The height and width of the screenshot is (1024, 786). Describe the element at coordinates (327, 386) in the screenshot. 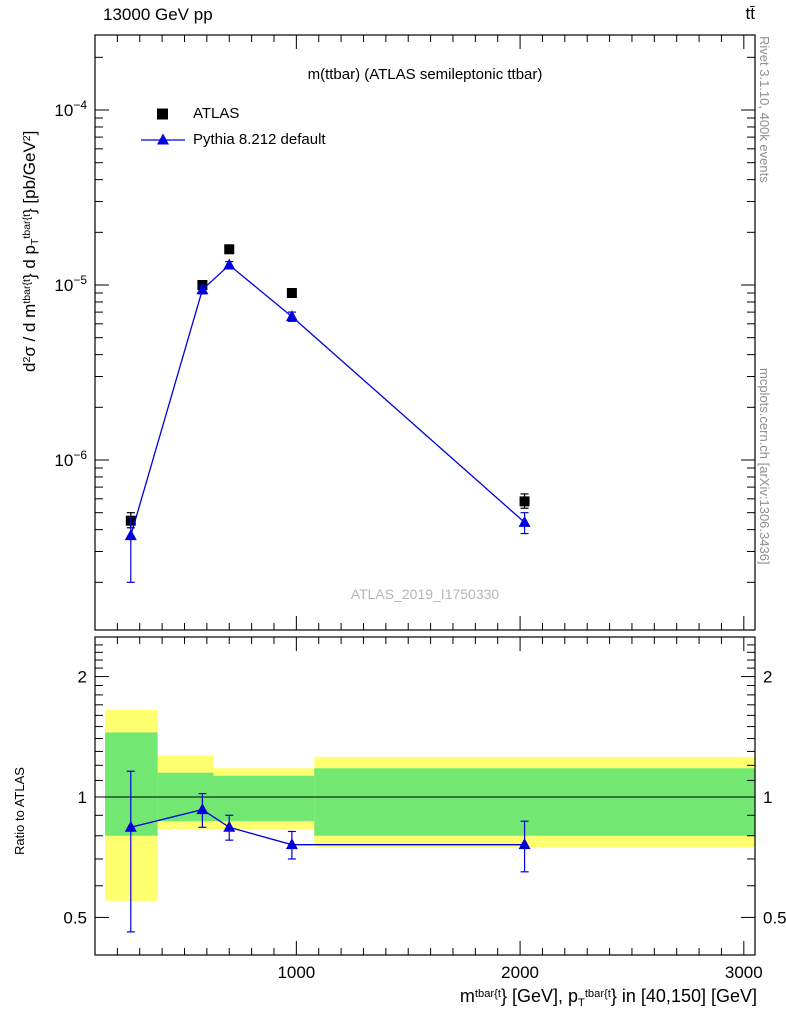

I see `atlas-data-points` at that location.